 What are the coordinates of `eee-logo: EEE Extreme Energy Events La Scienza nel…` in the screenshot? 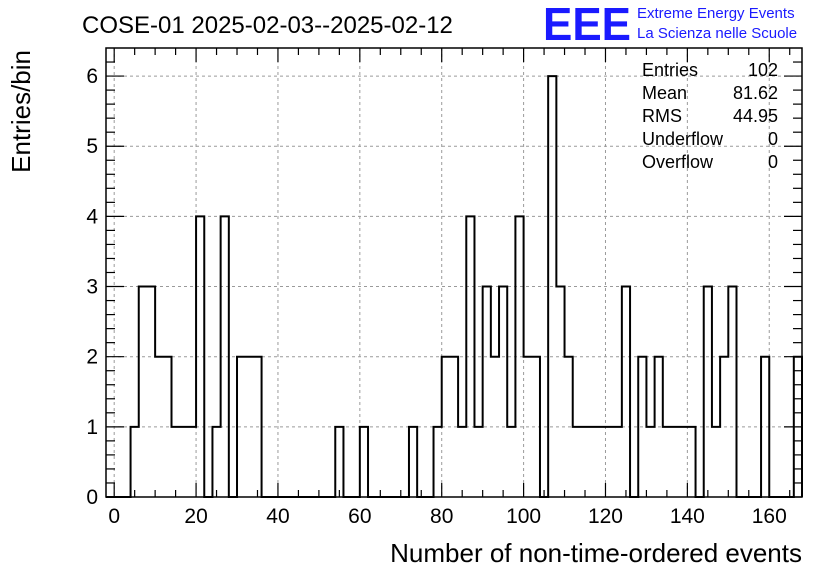 It's located at (670, 25).